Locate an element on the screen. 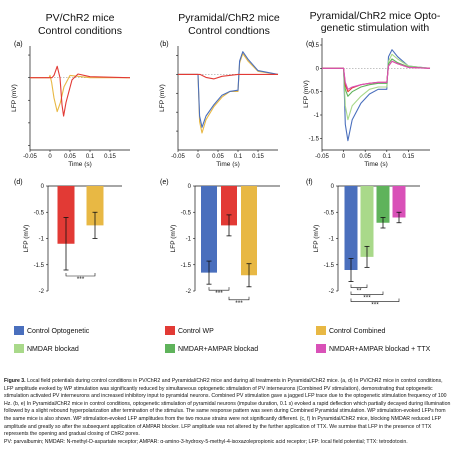 Image resolution: width=457 pixels, height=475 pixels. legend-label: Control Combined is located at coordinates (357, 331).